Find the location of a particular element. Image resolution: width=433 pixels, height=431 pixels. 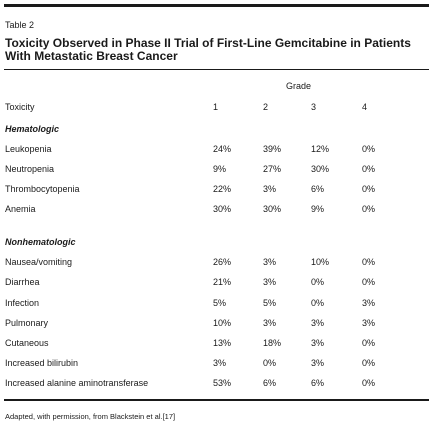

table-row: Anemia 30% 30% 9% 0% is located at coordinates (216, 209).